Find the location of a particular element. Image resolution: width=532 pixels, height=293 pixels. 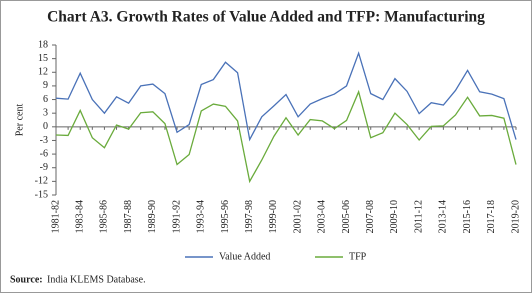

x-tick-label: 1993-94 is located at coordinates (201, 216).